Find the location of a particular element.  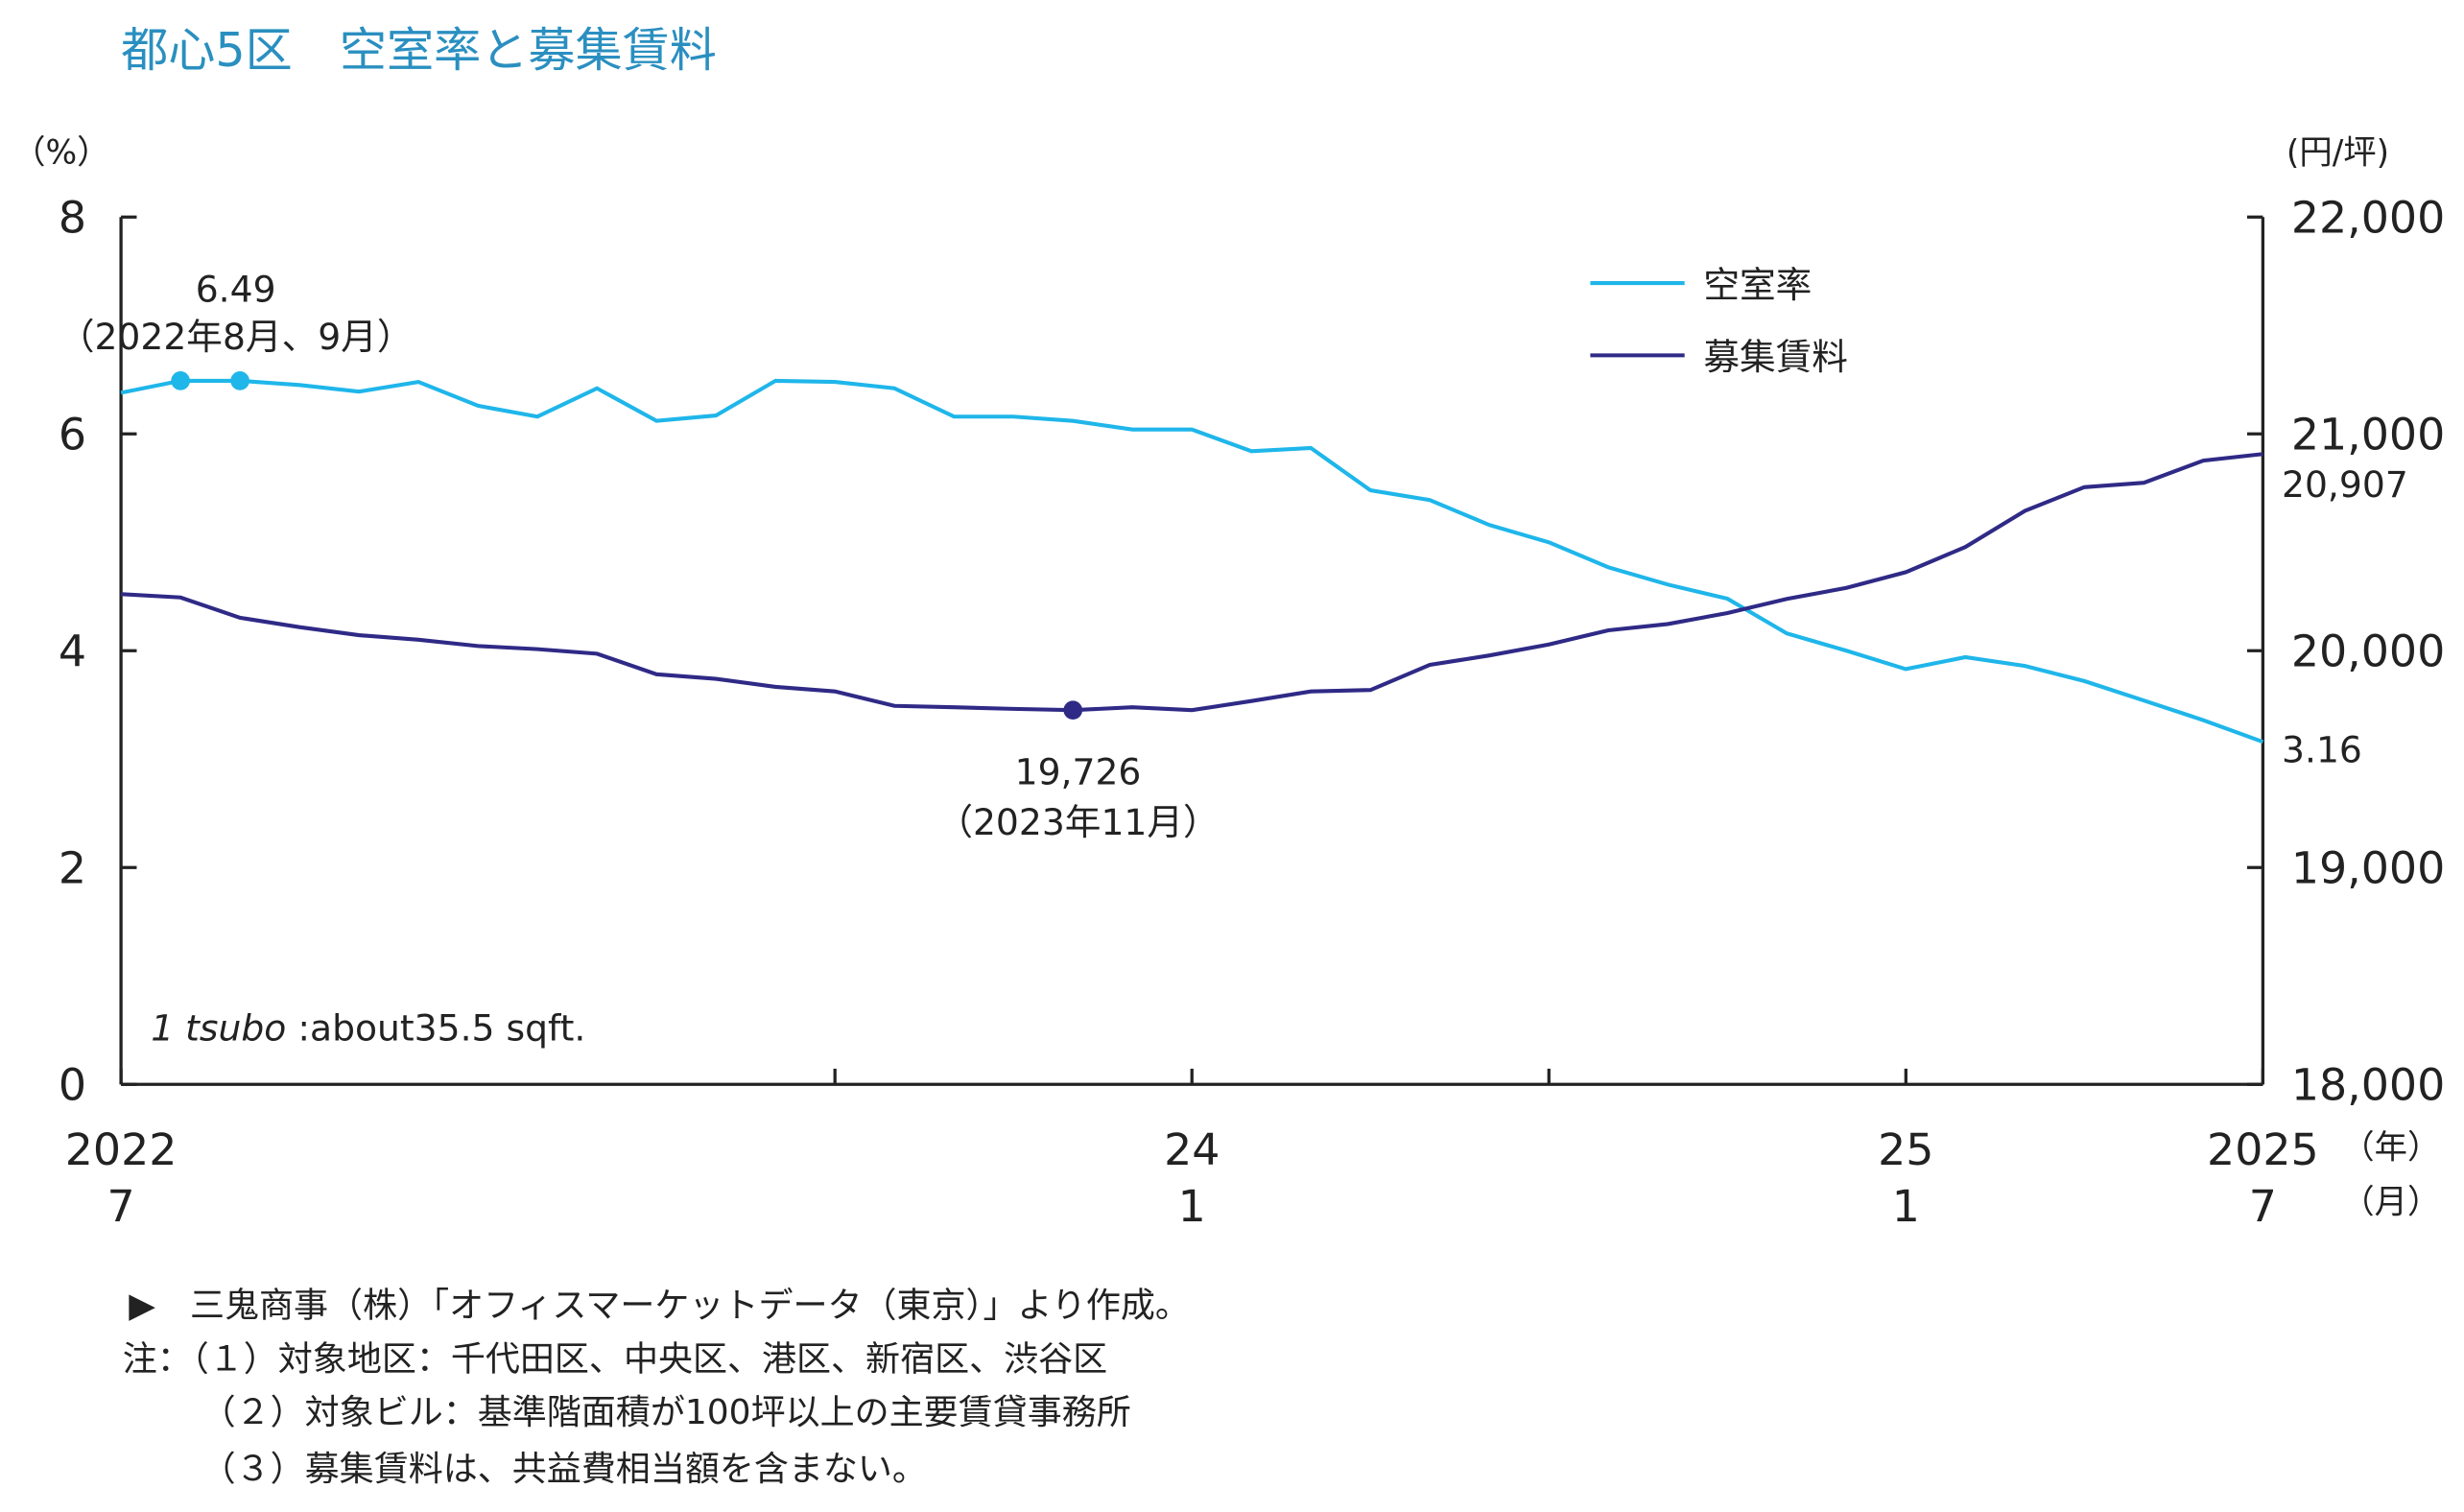

annotation-vacancy-last: 3.16 is located at coordinates (2322, 750).